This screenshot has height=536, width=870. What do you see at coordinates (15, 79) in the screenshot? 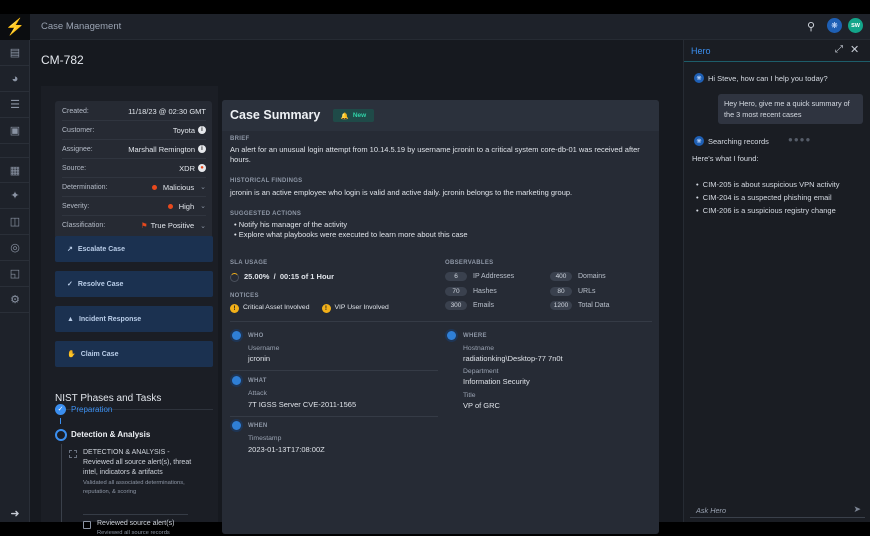
I see `gauge-icon: ◕` at bounding box center [15, 79].